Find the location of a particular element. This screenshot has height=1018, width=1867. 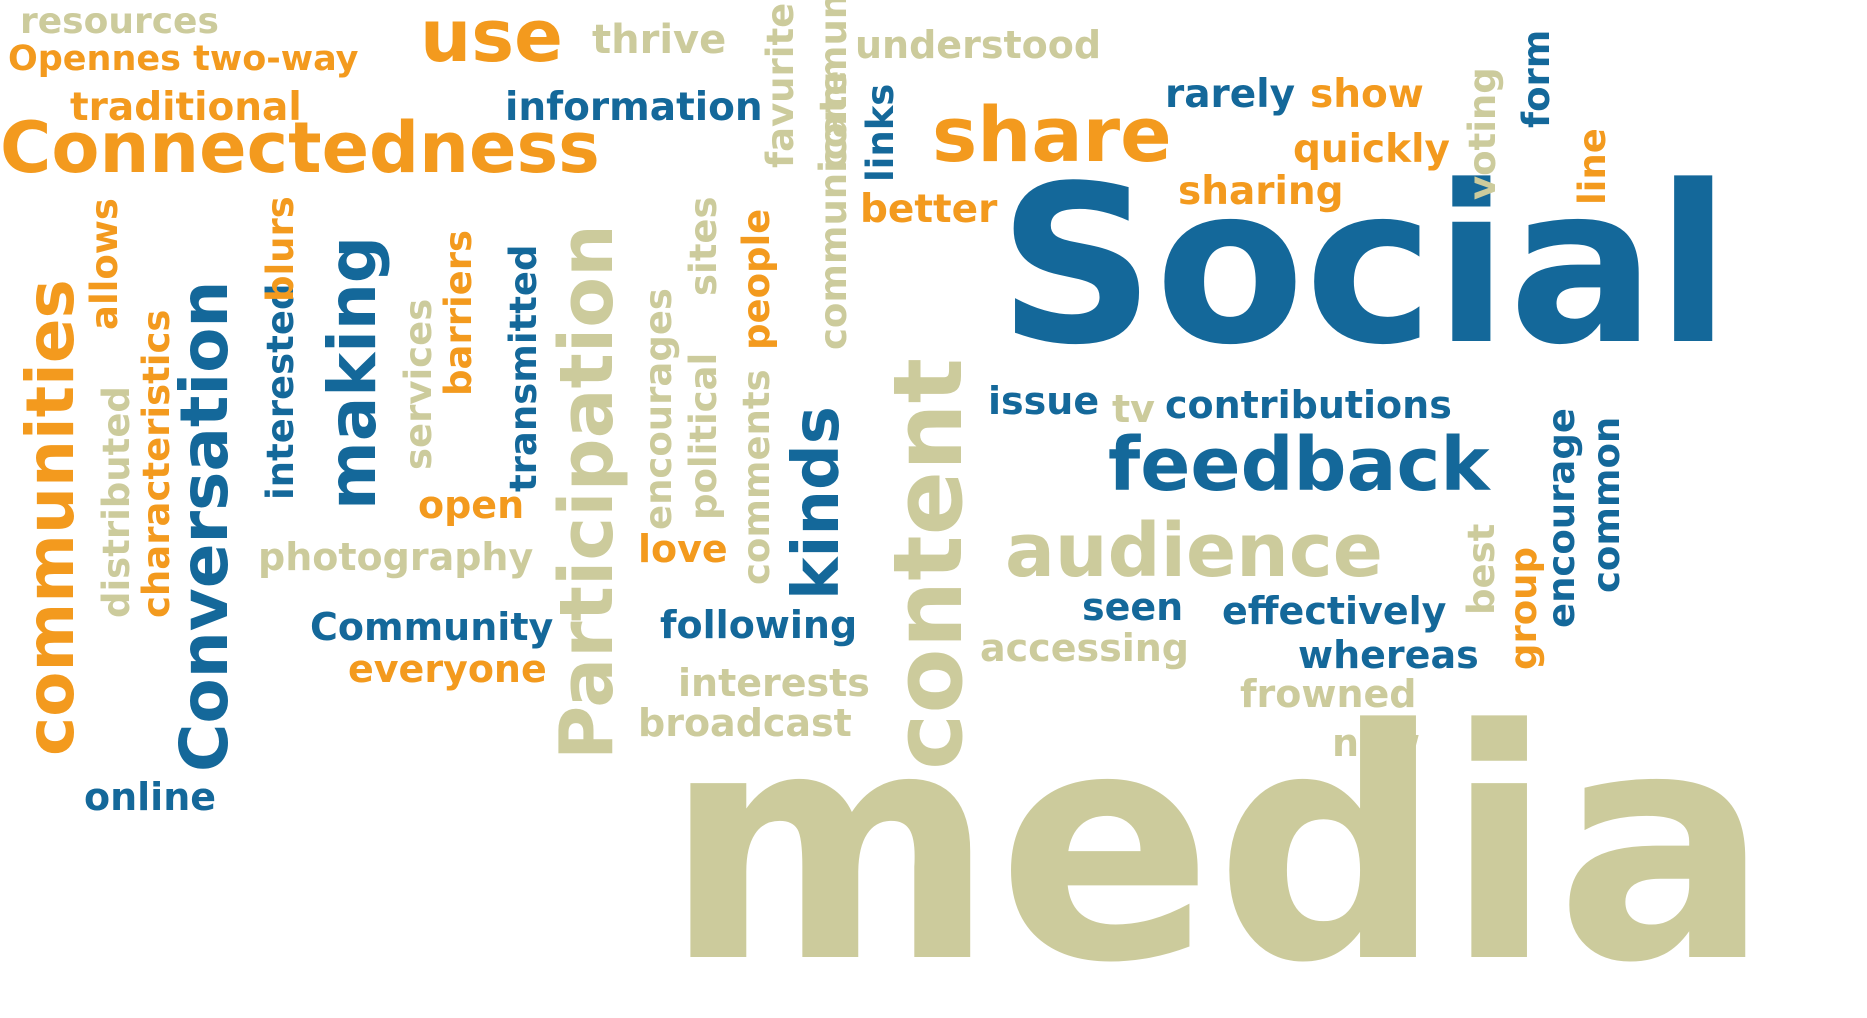

word-better: better is located at coordinates (929, 209).